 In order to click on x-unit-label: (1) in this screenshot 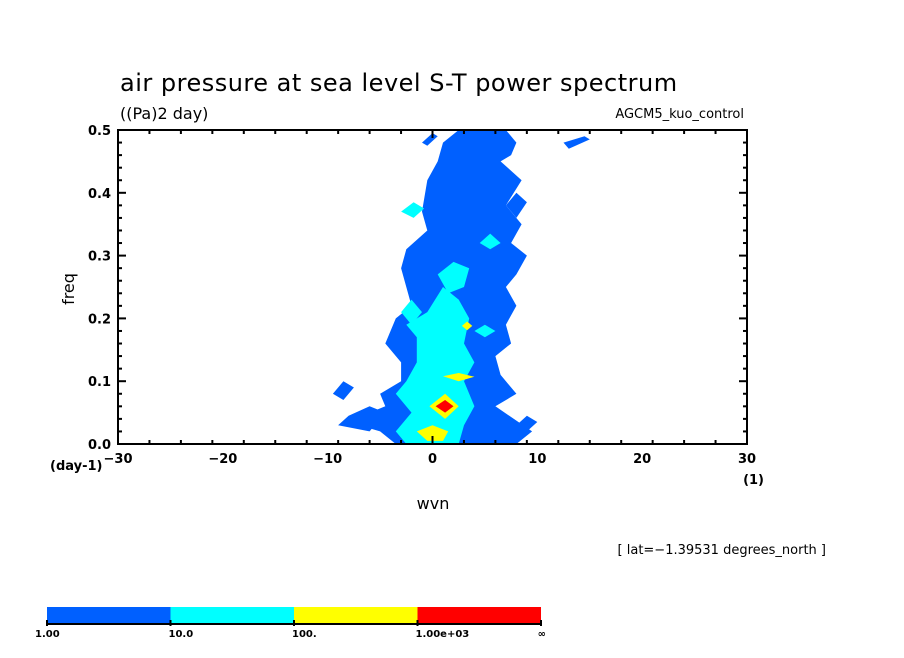, I will do `click(753, 480)`.